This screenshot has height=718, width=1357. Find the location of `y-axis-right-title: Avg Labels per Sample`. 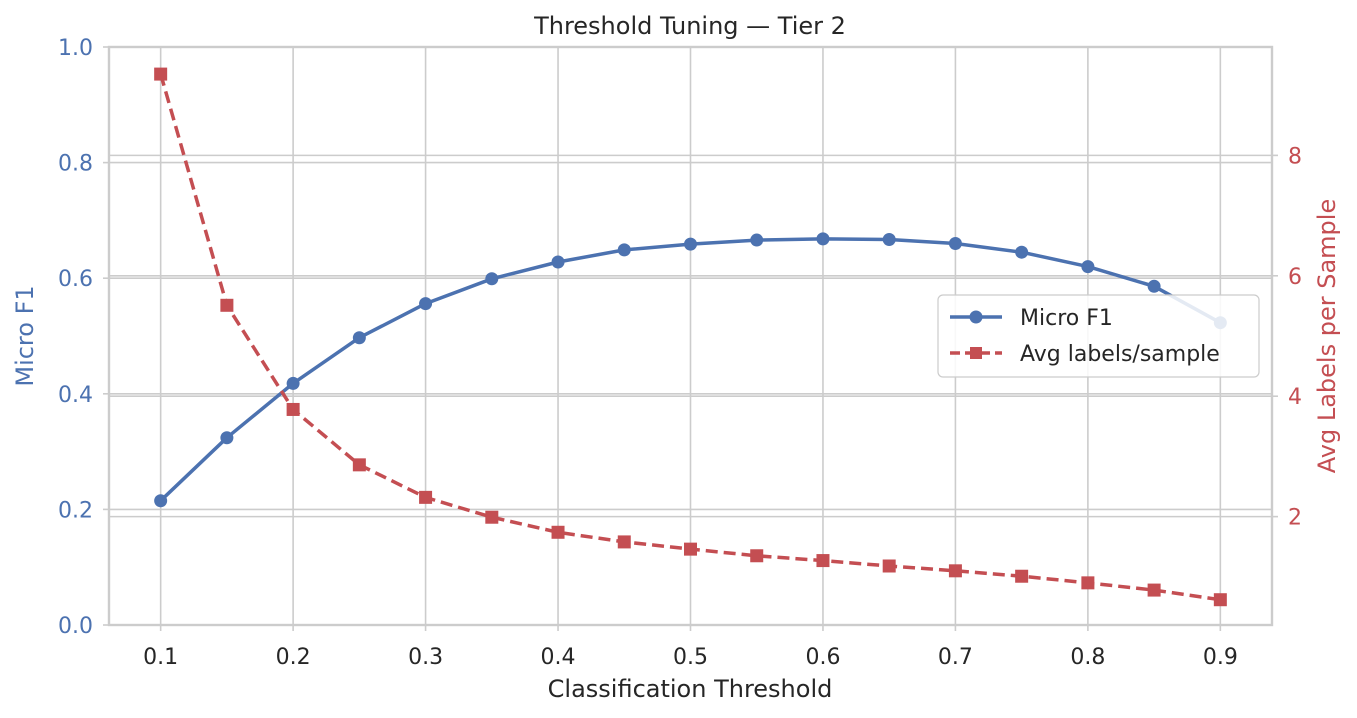

y-axis-right-title: Avg Labels per Sample is located at coordinates (1327, 336).